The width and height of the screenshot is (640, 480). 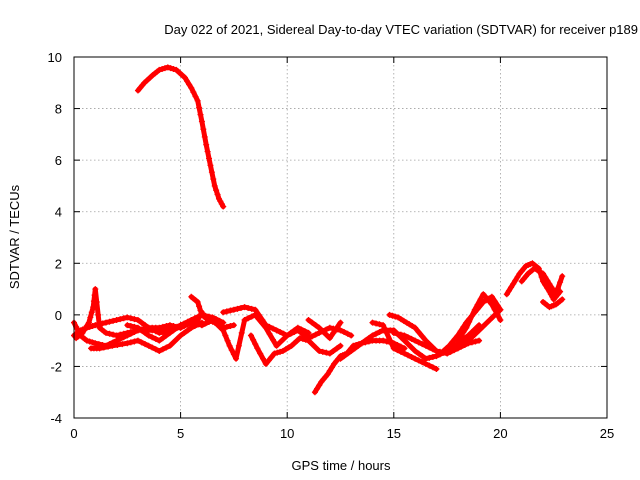 I want to click on y-axis-label: SDTVAR / TECUs, so click(x=14, y=236).